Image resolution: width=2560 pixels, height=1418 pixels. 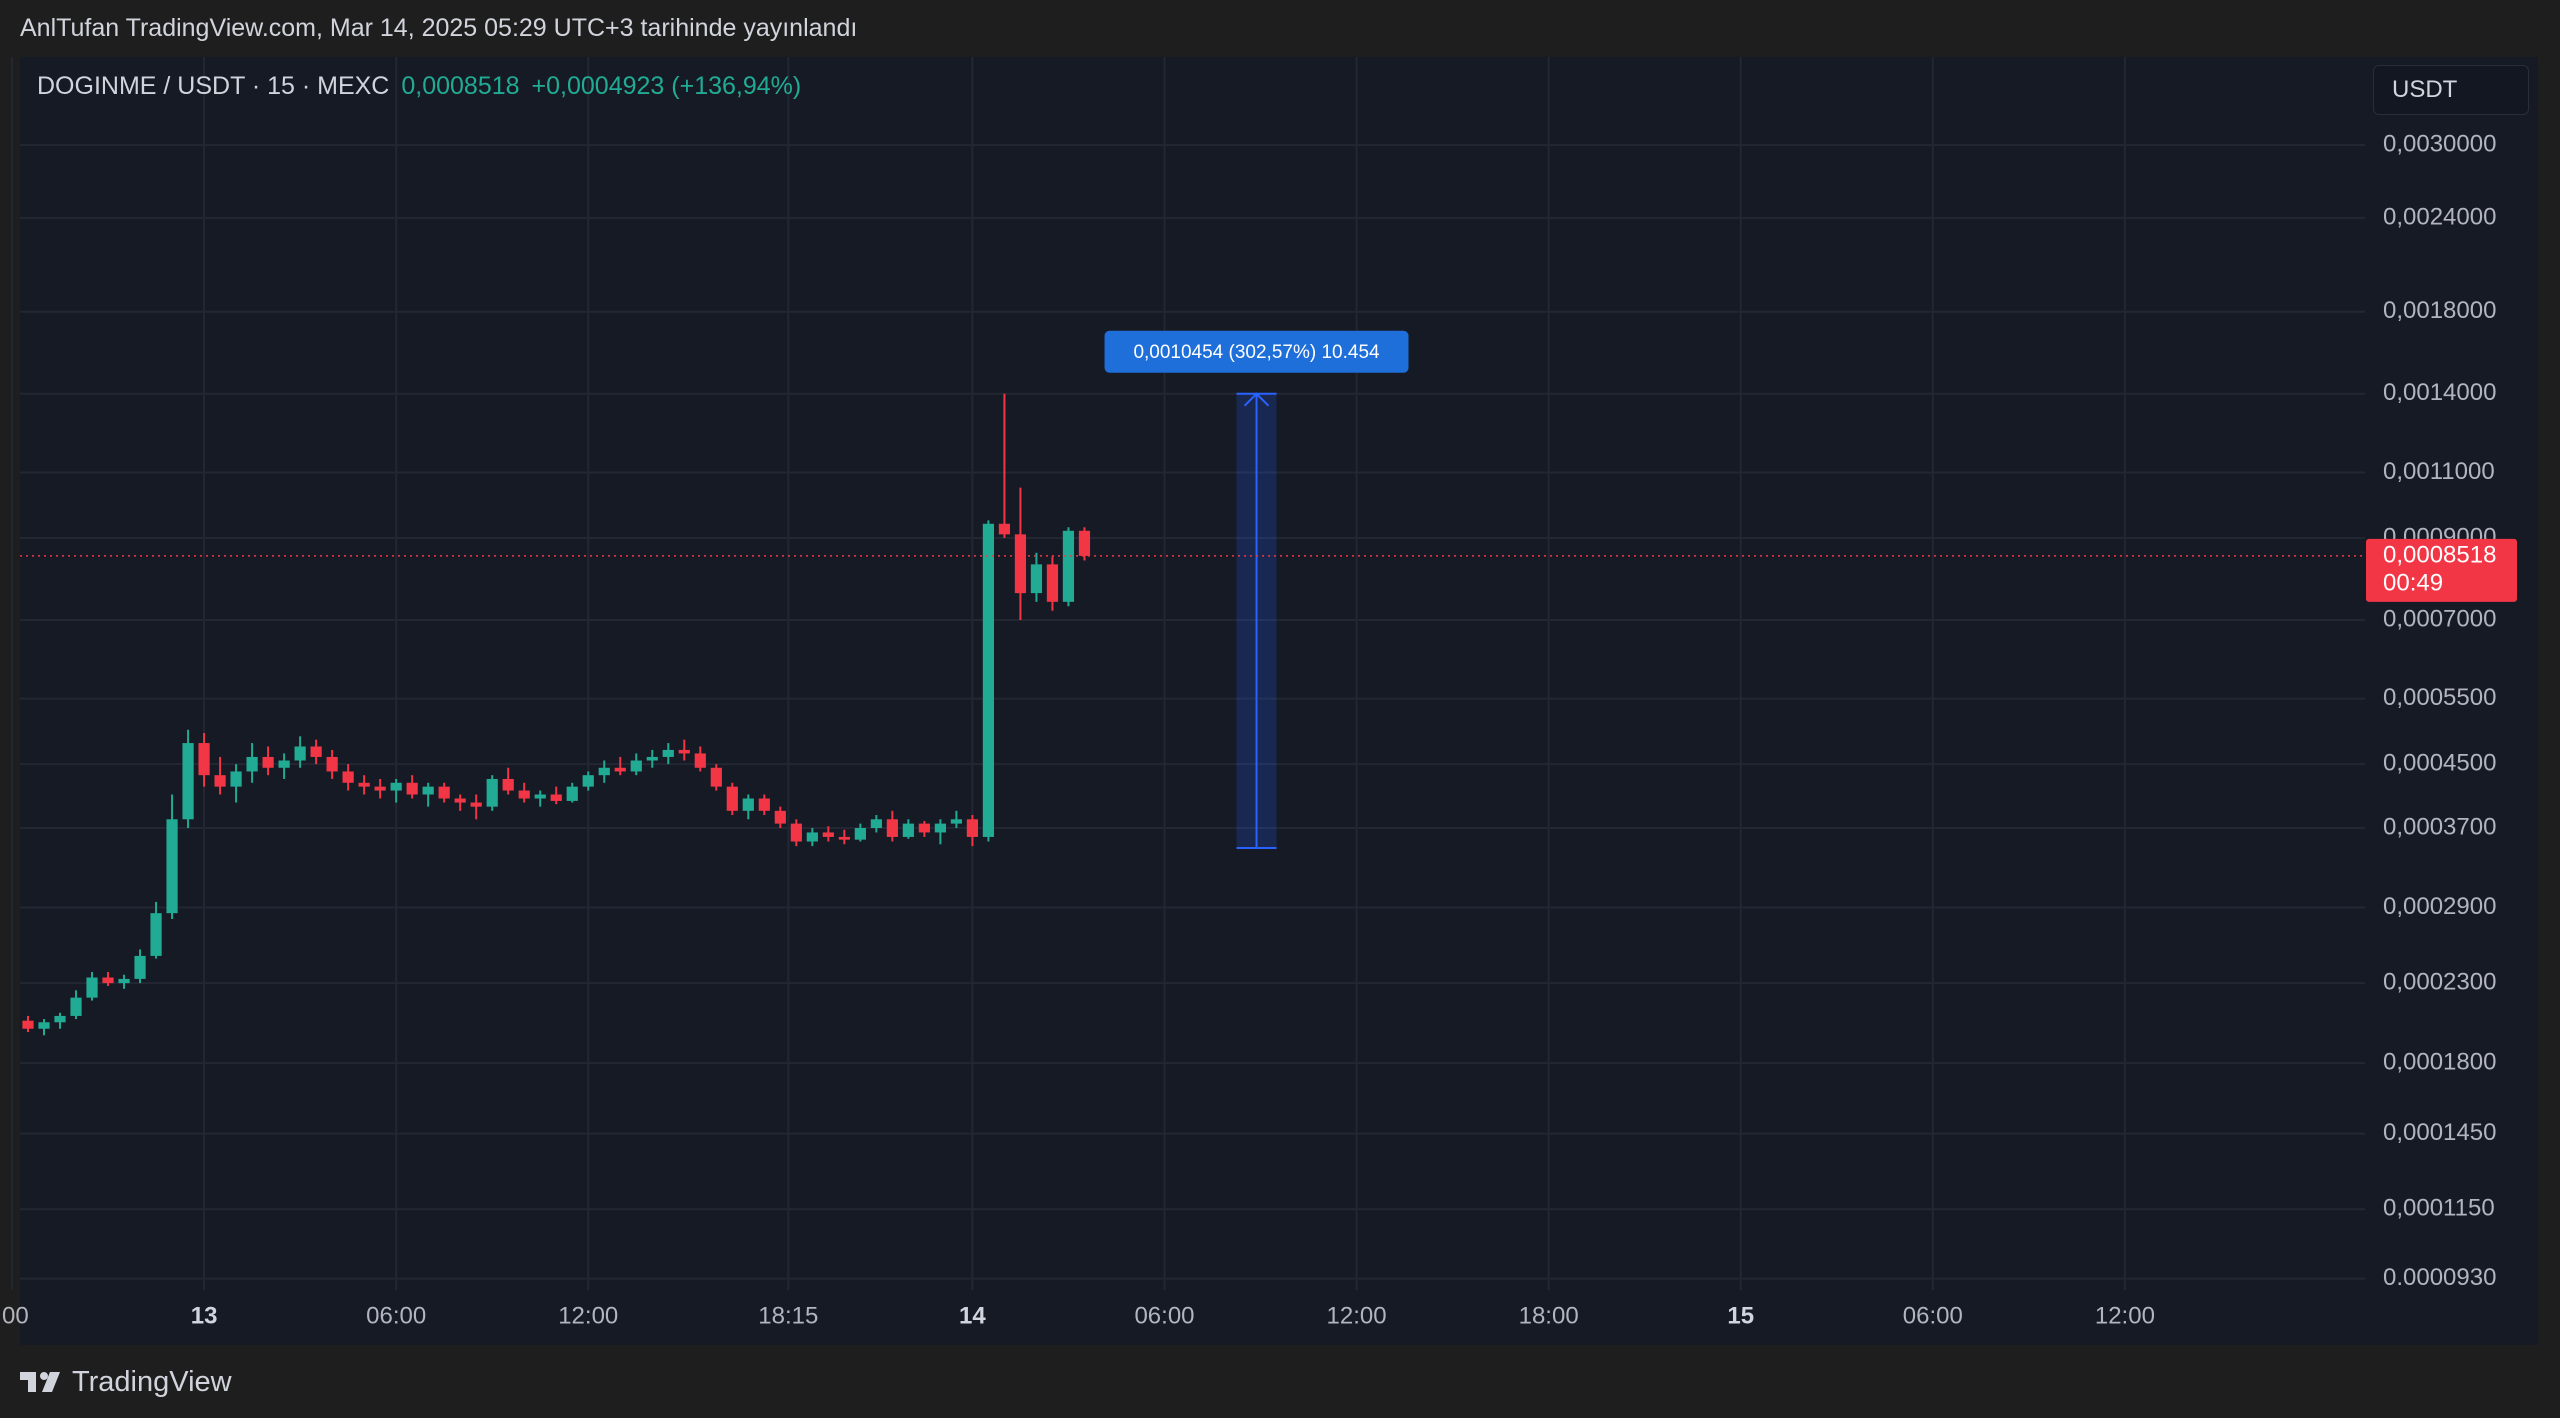 What do you see at coordinates (2439, 1132) in the screenshot?
I see `y-tick-label: 0,0001450` at bounding box center [2439, 1132].